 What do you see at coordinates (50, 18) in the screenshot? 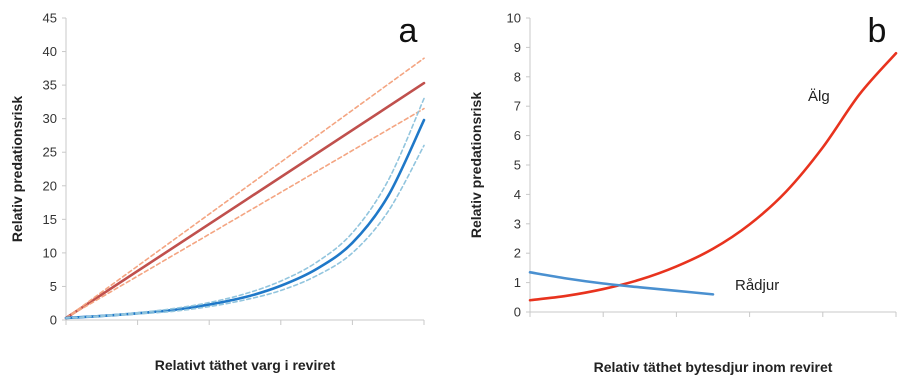
I see `y-tick-label: 45` at bounding box center [50, 18].